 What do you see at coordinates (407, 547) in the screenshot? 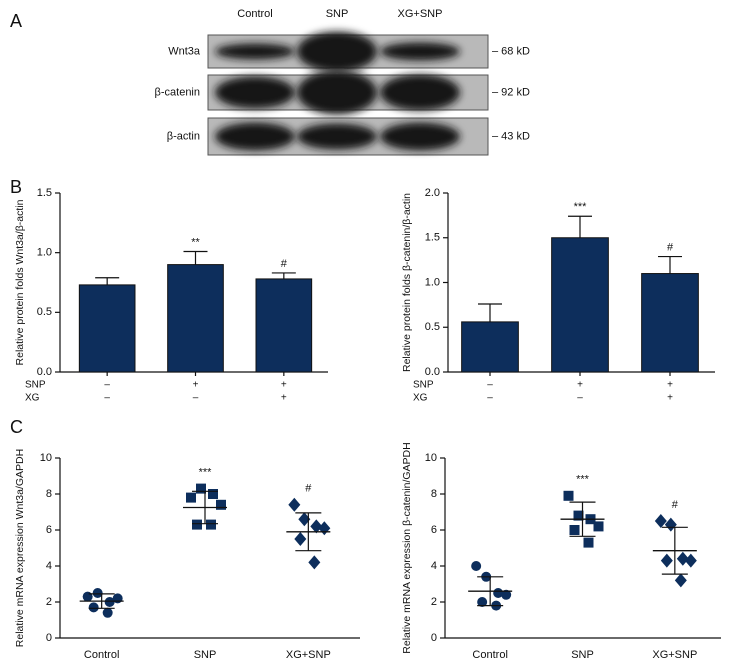
I see `y-axis-label: Relative mRNA expression β-catenin/GAPDH` at bounding box center [407, 547].